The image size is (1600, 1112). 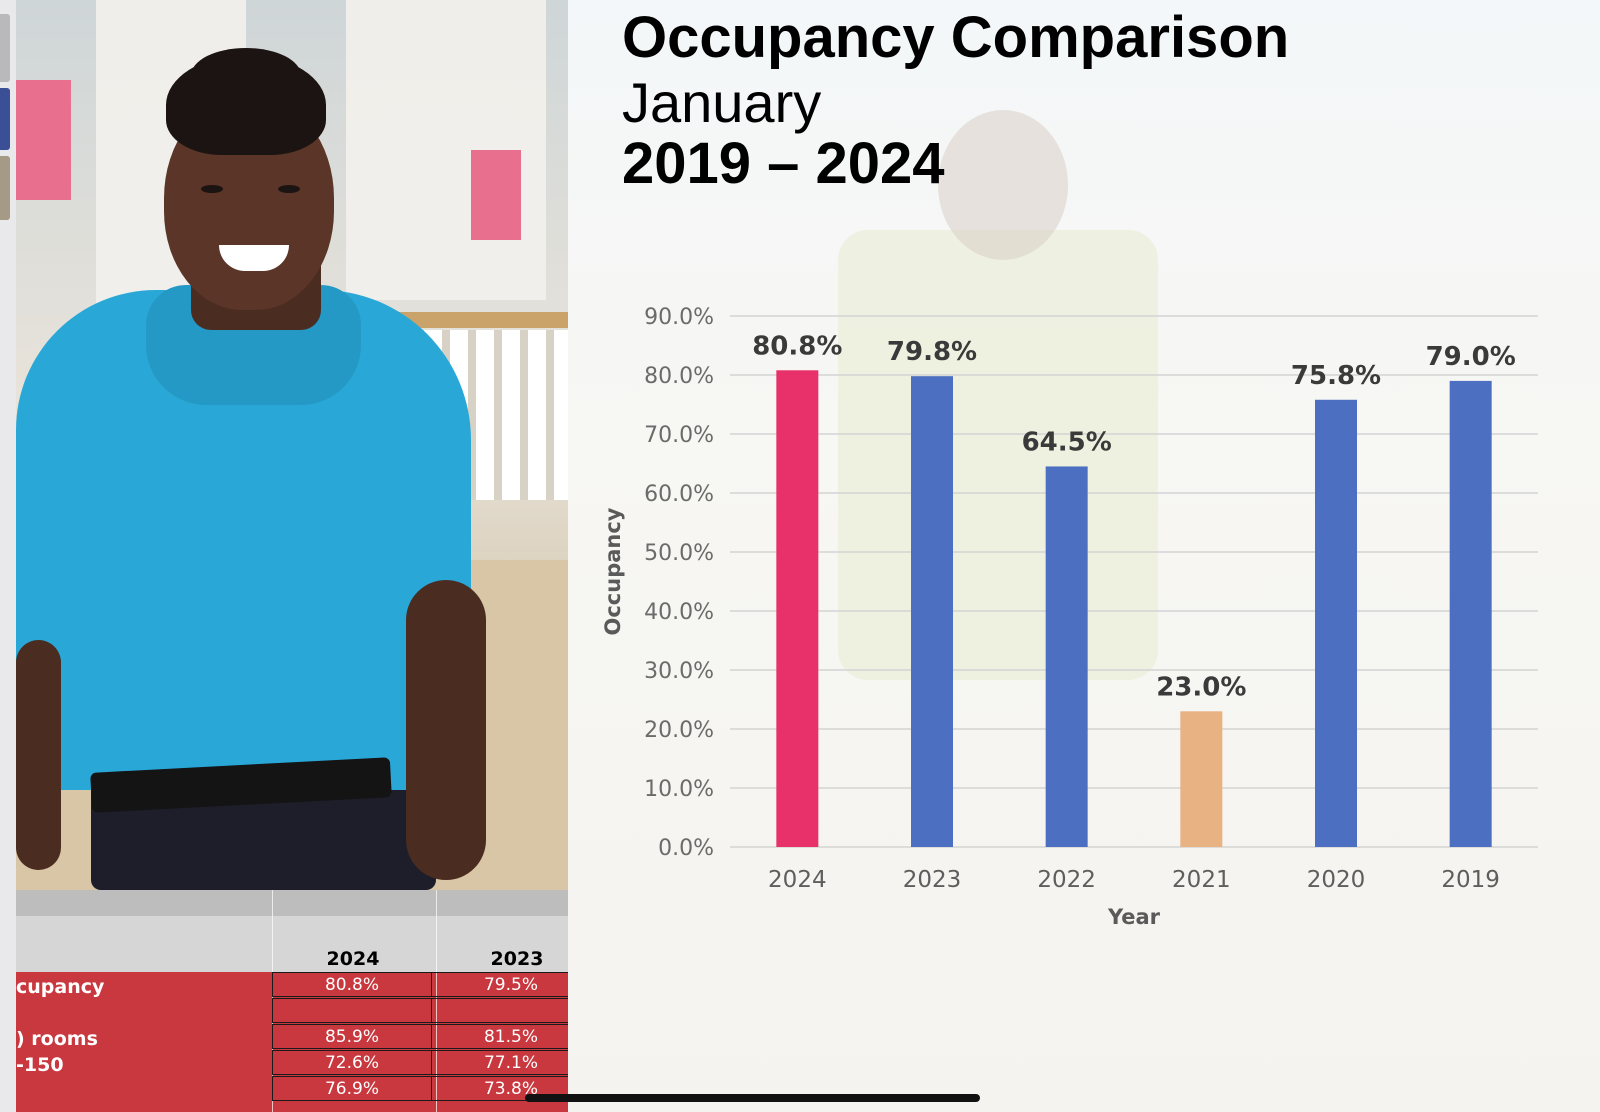 I want to click on table-cell: 76.9%, so click(x=352, y=1088).